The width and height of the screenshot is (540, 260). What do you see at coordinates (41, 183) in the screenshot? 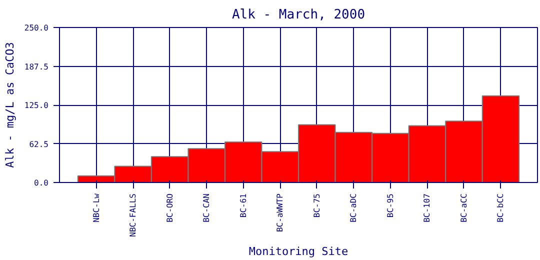
I see `y-tick-label: 0.0` at bounding box center [41, 183].